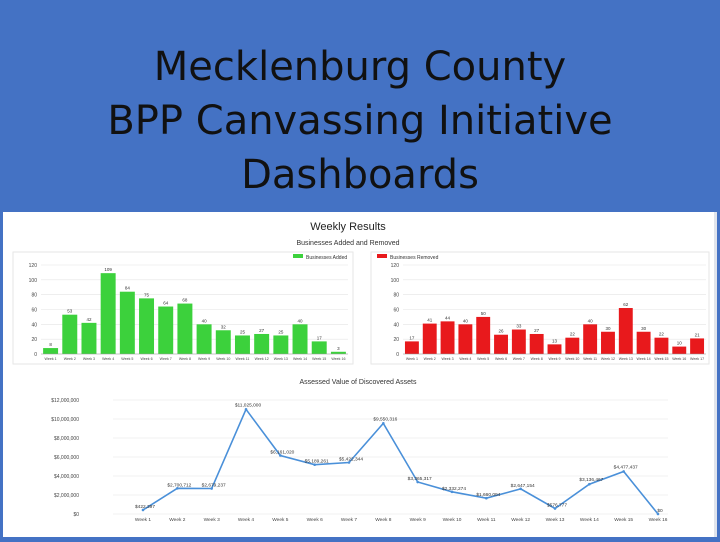 Image resolution: width=720 pixels, height=542 pixels. What do you see at coordinates (397, 355) in the screenshot?
I see `removed-ytick-label: 0` at bounding box center [397, 355].